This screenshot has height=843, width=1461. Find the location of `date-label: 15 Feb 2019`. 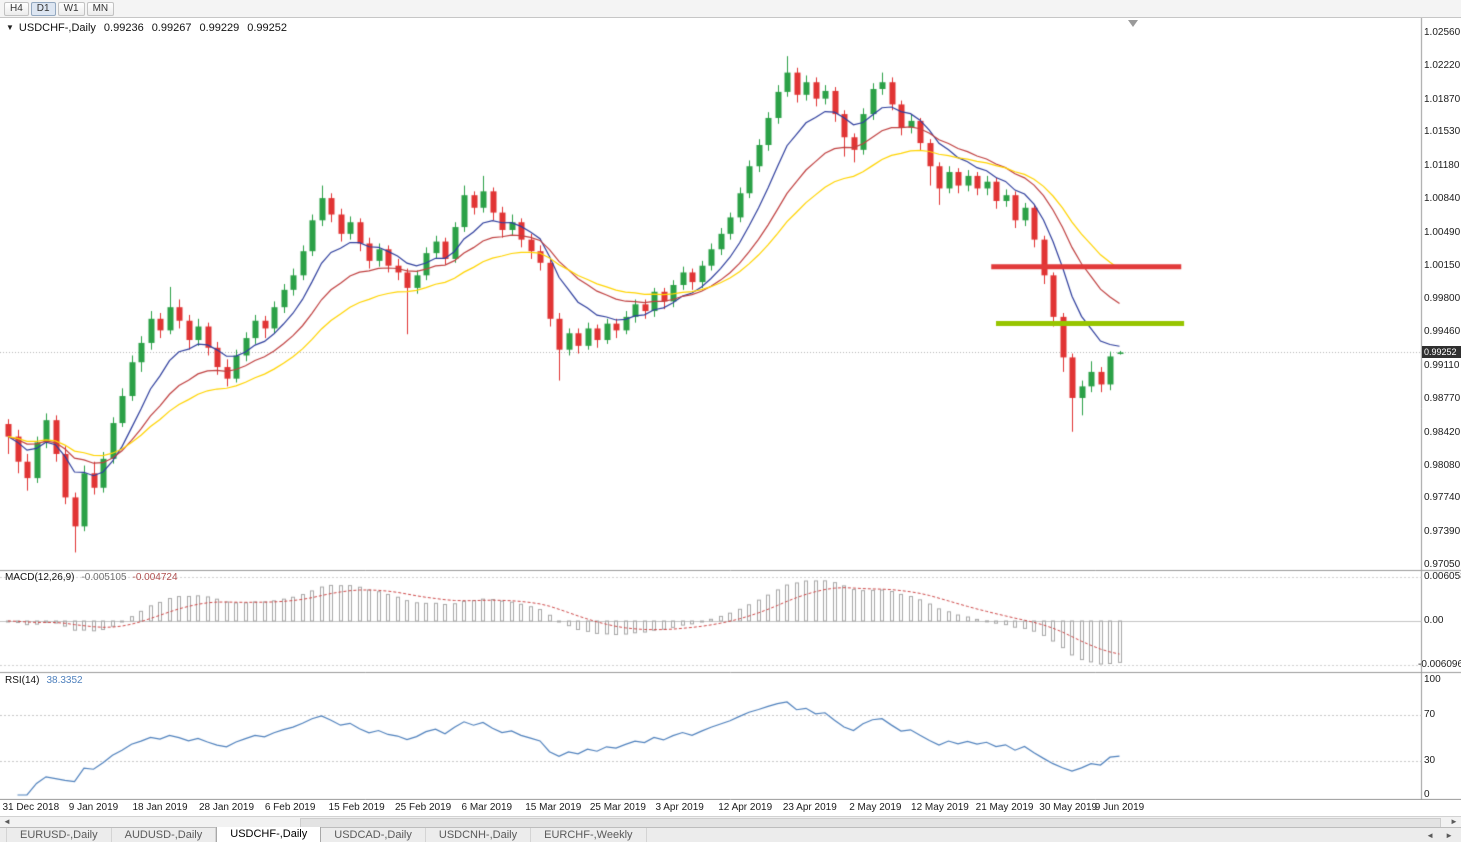

date-label: 15 Feb 2019 is located at coordinates (356, 807).